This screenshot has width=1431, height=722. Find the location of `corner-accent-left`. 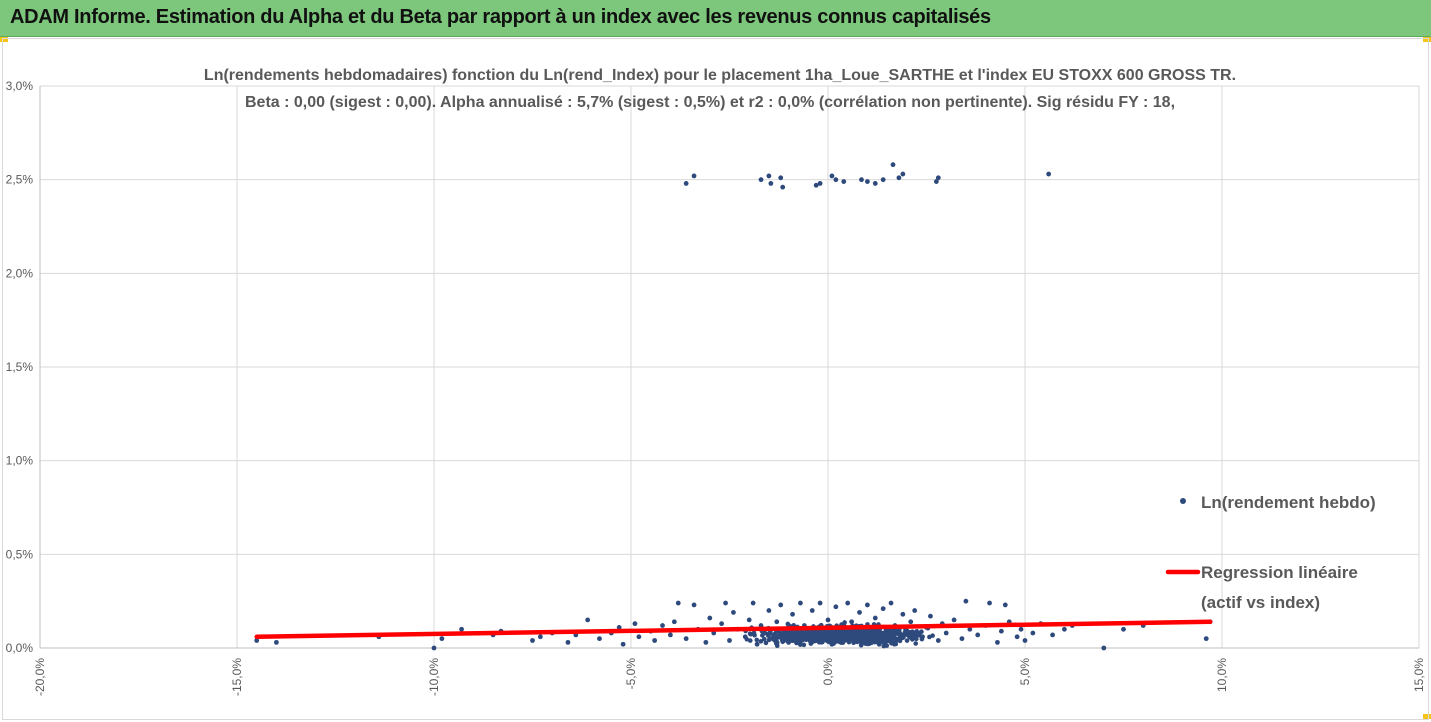

corner-accent-left is located at coordinates (4, 39).